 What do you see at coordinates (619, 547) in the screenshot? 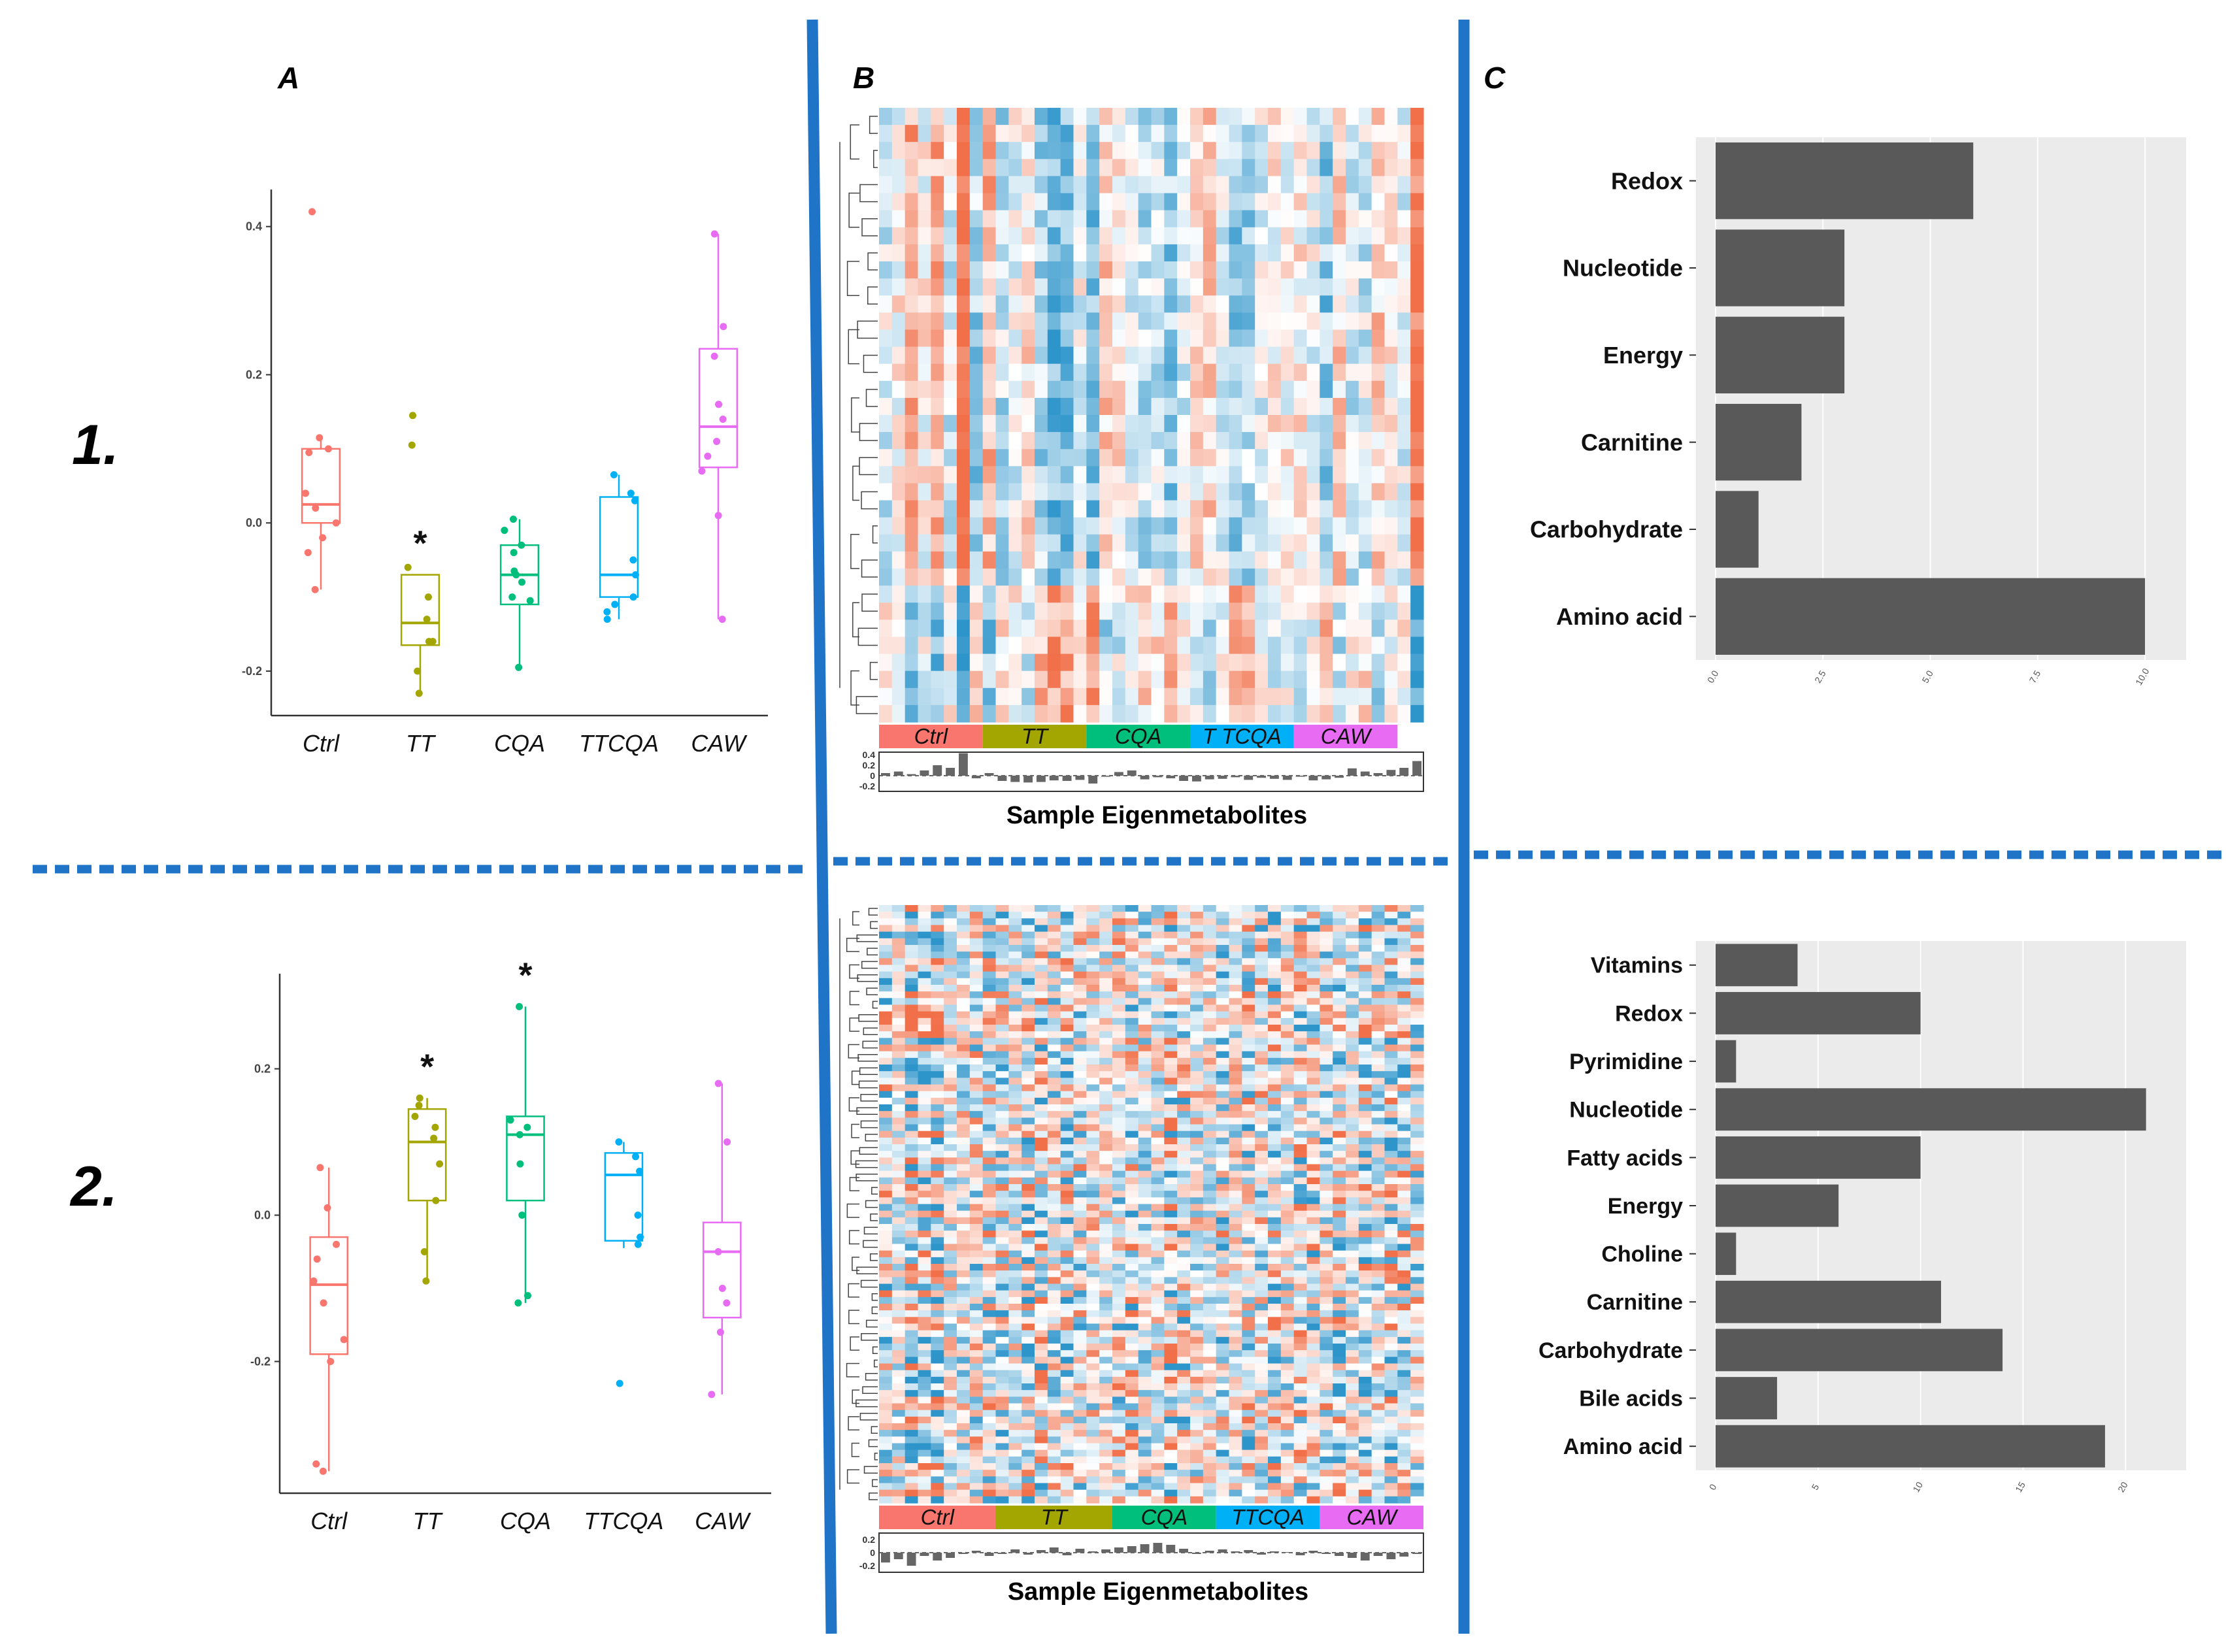
I see `box-ttcqa` at bounding box center [619, 547].